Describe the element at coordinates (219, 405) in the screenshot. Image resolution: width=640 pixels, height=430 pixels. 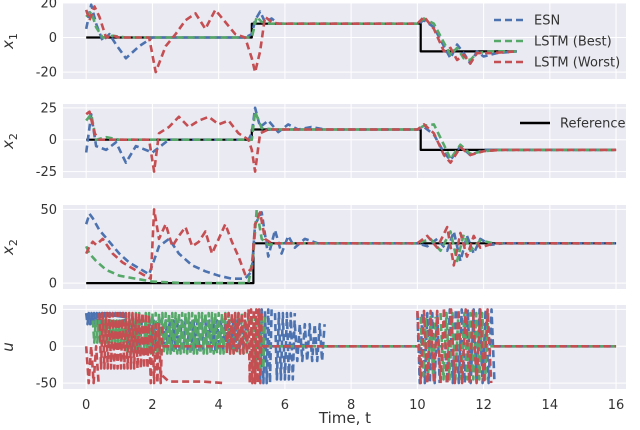
I see `x-tick-label: 4` at that location.